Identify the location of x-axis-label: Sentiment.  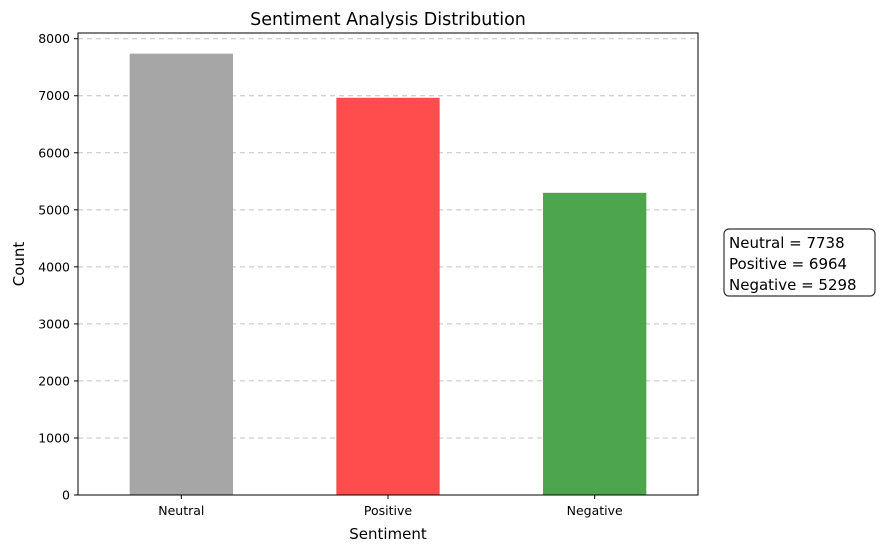
(388, 534).